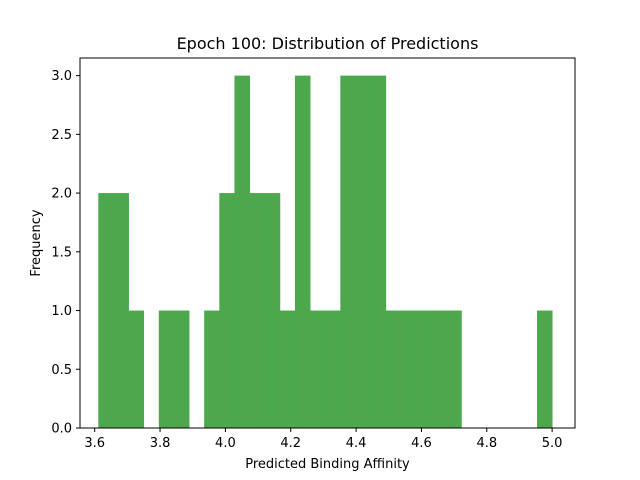 This screenshot has width=640, height=480. I want to click on y-tick-label: 0.0, so click(61, 429).